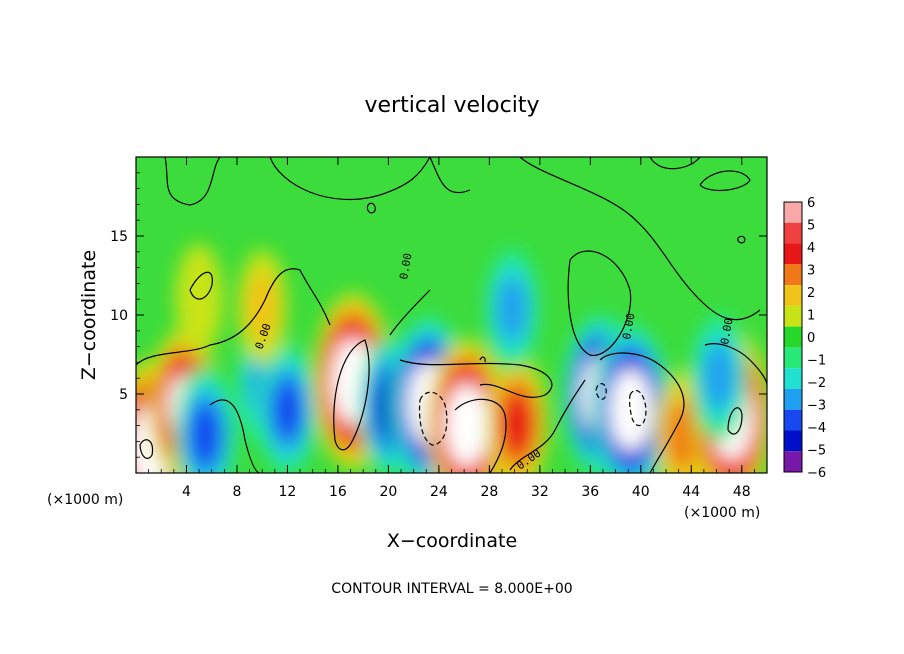  What do you see at coordinates (489, 492) in the screenshot?
I see `x-tick-label: 28` at bounding box center [489, 492].